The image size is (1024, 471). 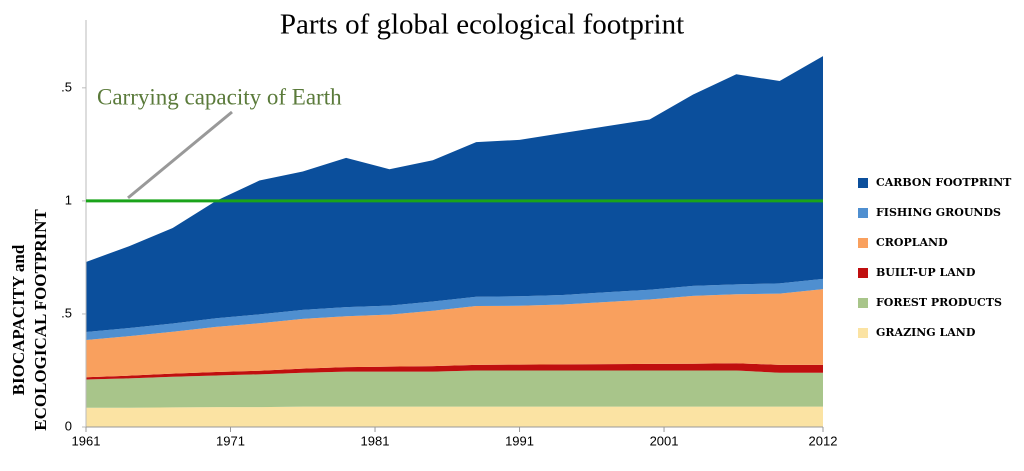 I want to click on y-tick-label: 0, so click(x=68, y=425).